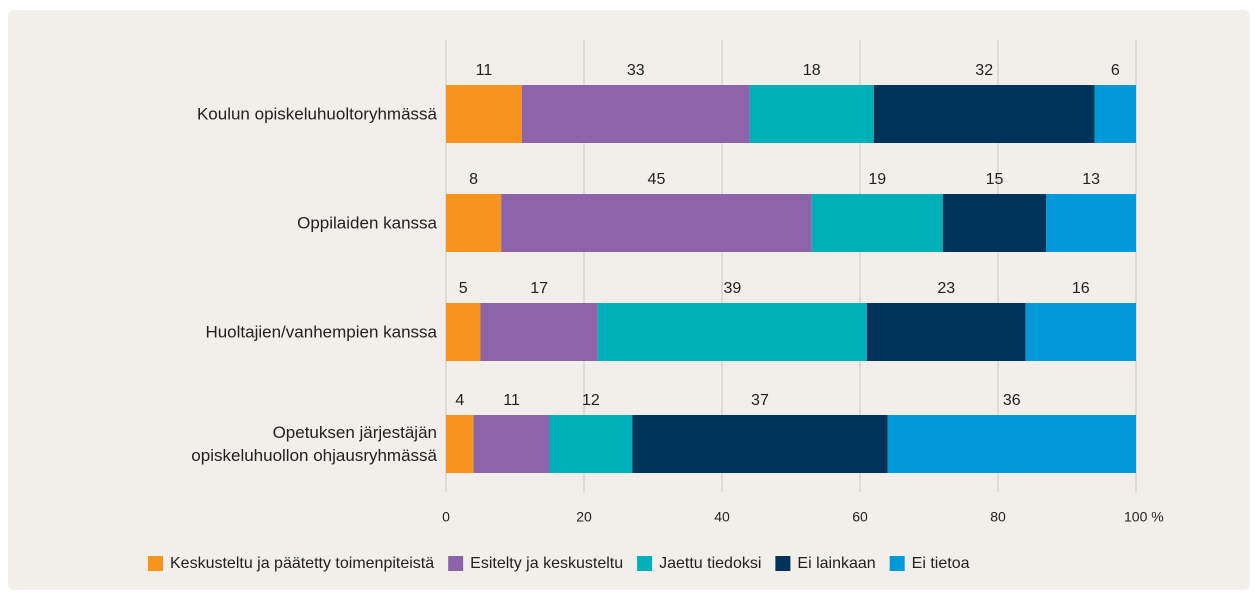 Image resolution: width=1259 pixels, height=598 pixels. What do you see at coordinates (463, 288) in the screenshot?
I see `value-label: 5` at bounding box center [463, 288].